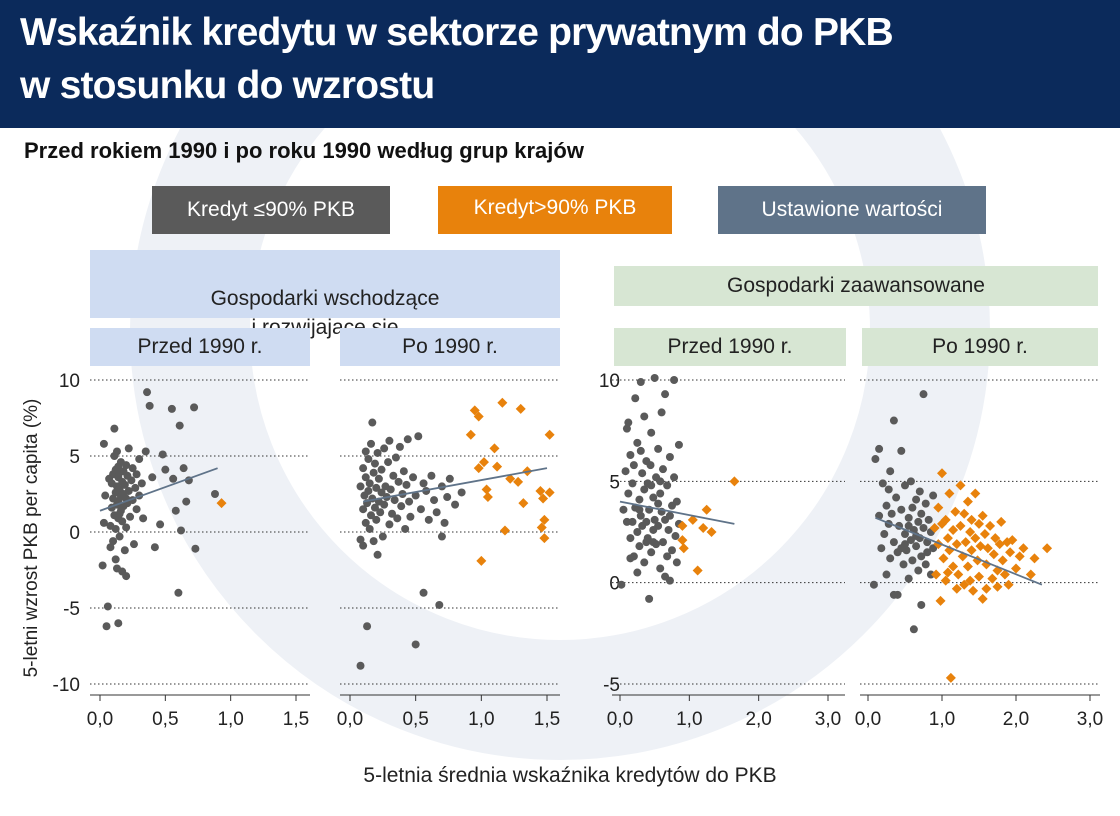 The image size is (1120, 816). What do you see at coordinates (350, 719) in the screenshot?
I see `x-tick-label: 0,0` at bounding box center [350, 719].